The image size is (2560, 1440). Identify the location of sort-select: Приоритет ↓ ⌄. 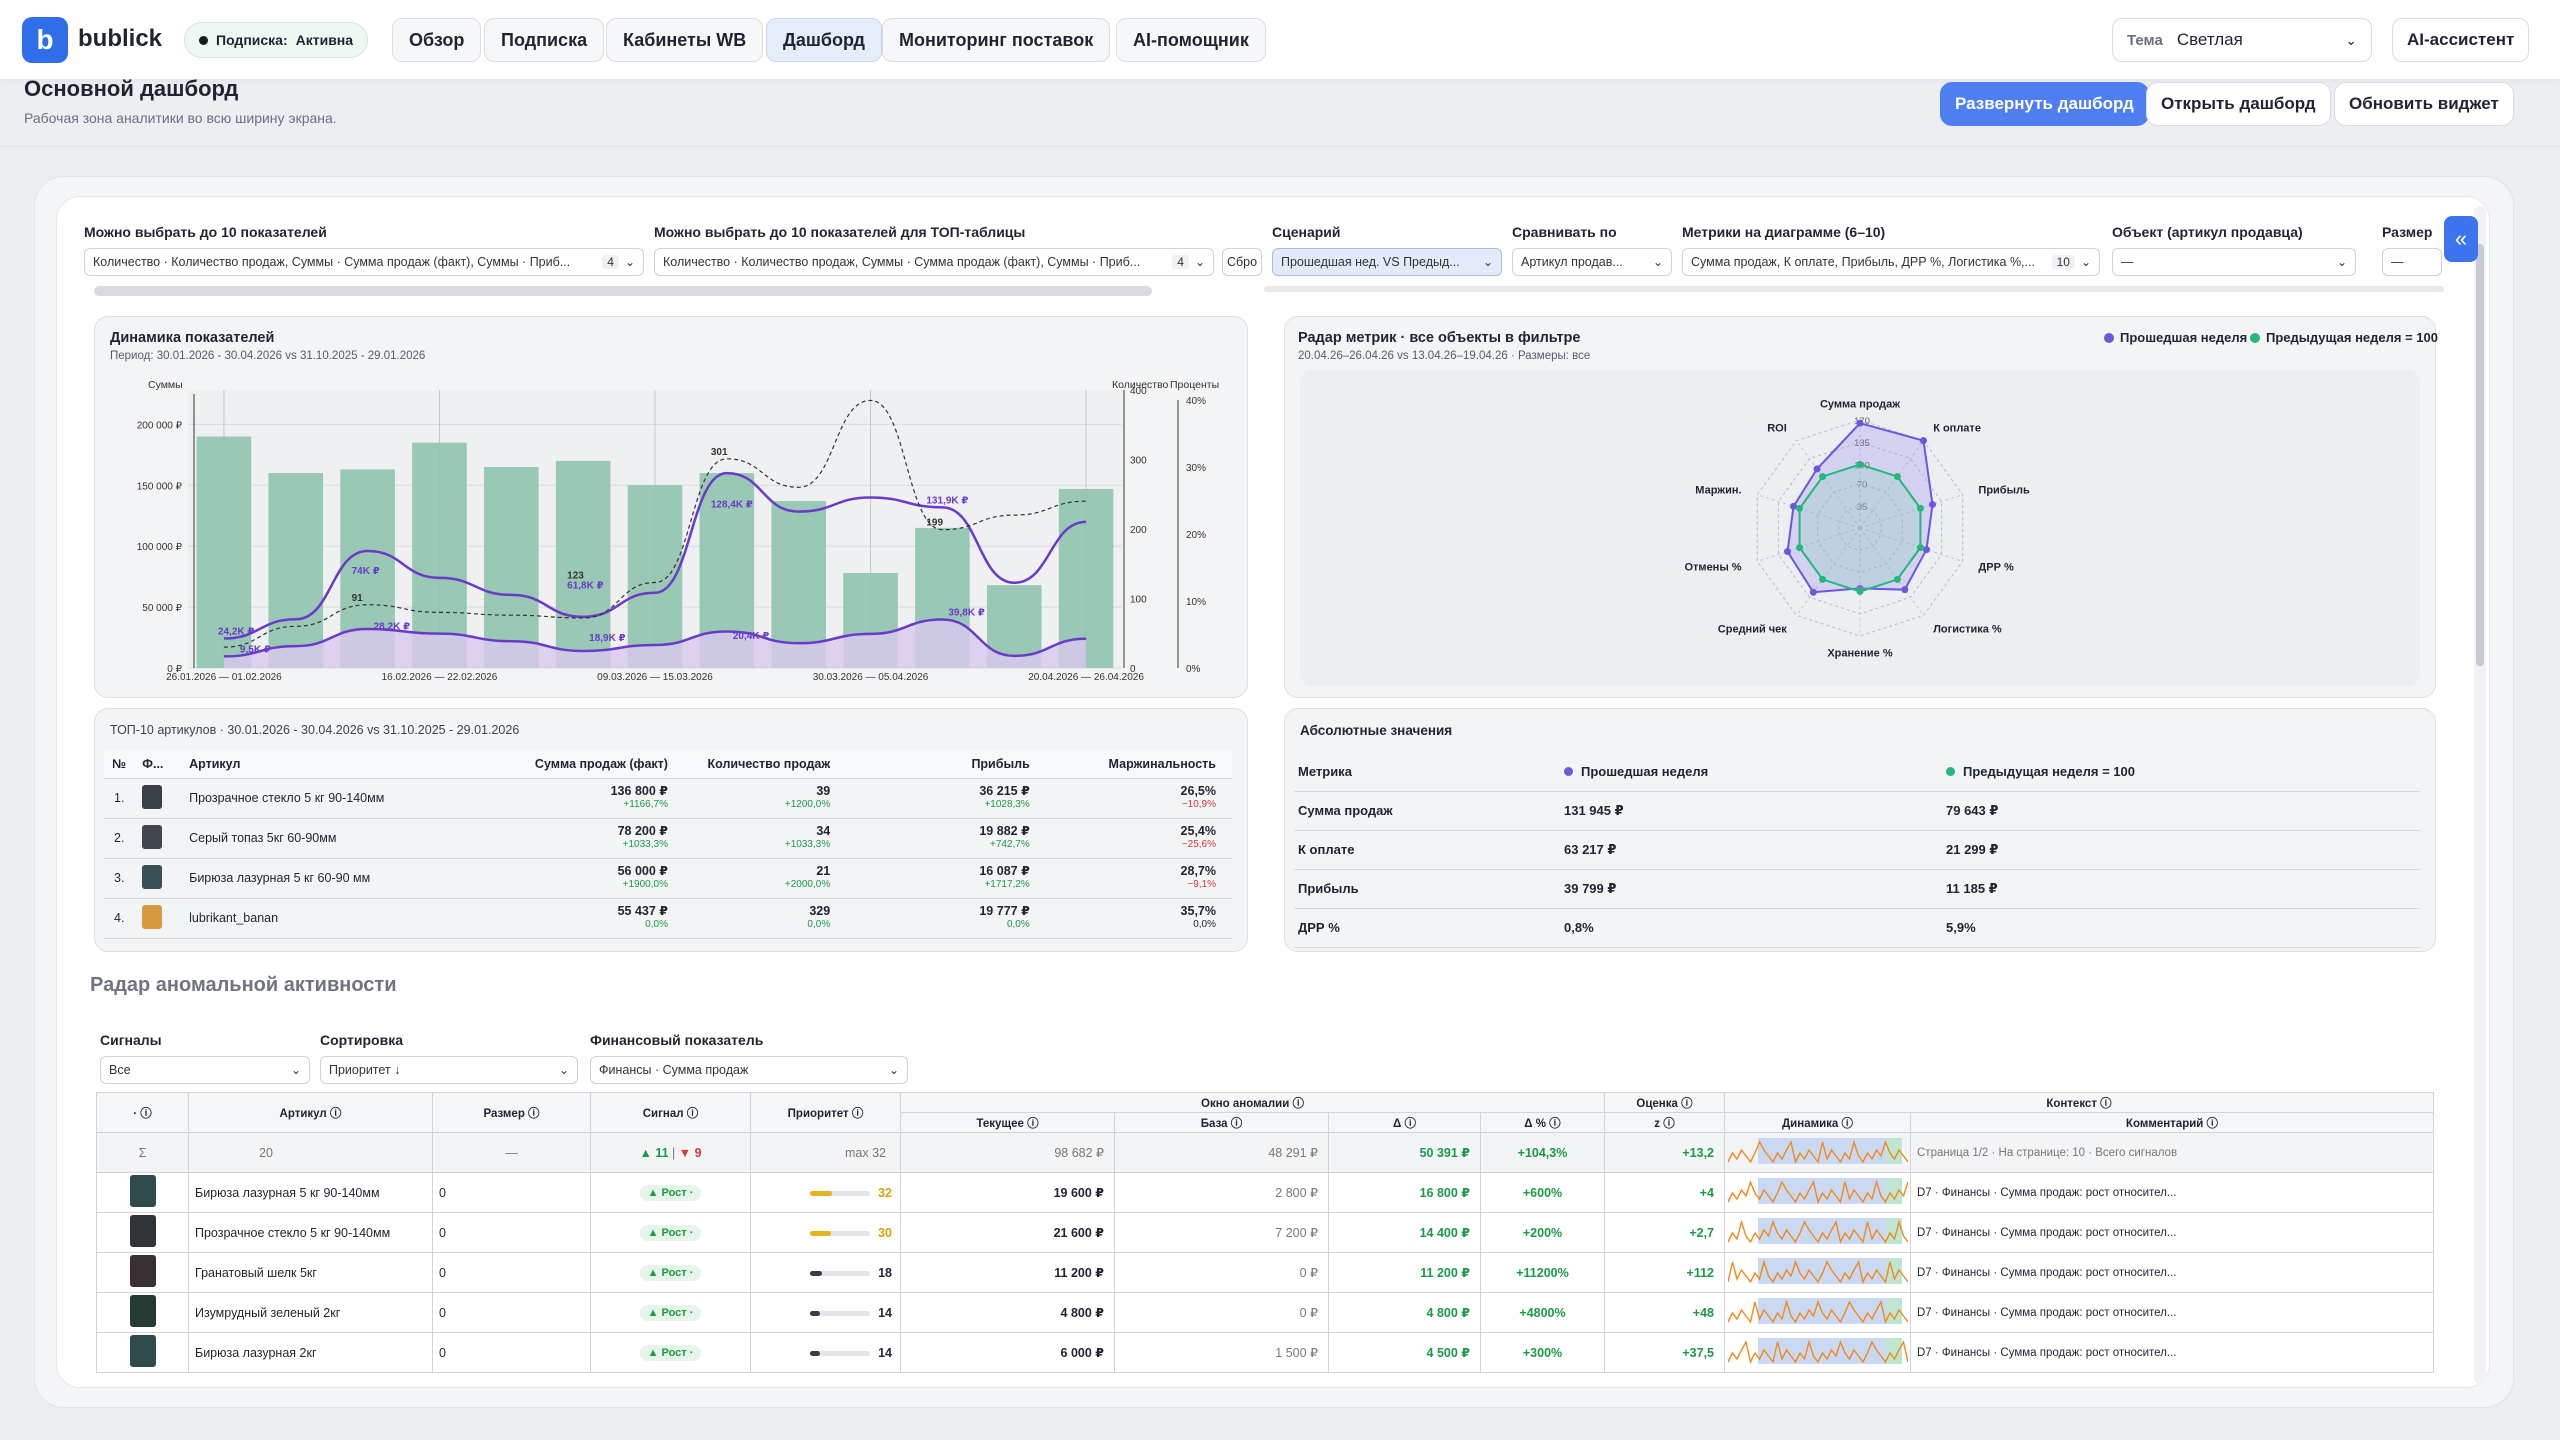
(449, 1070).